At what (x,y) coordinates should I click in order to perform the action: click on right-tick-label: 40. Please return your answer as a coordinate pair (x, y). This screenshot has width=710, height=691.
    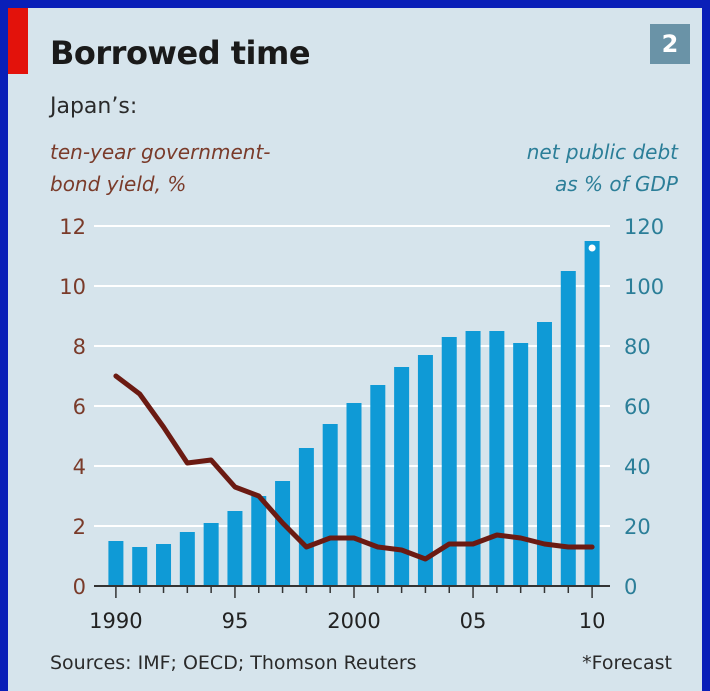
    Looking at the image, I should click on (637, 467).